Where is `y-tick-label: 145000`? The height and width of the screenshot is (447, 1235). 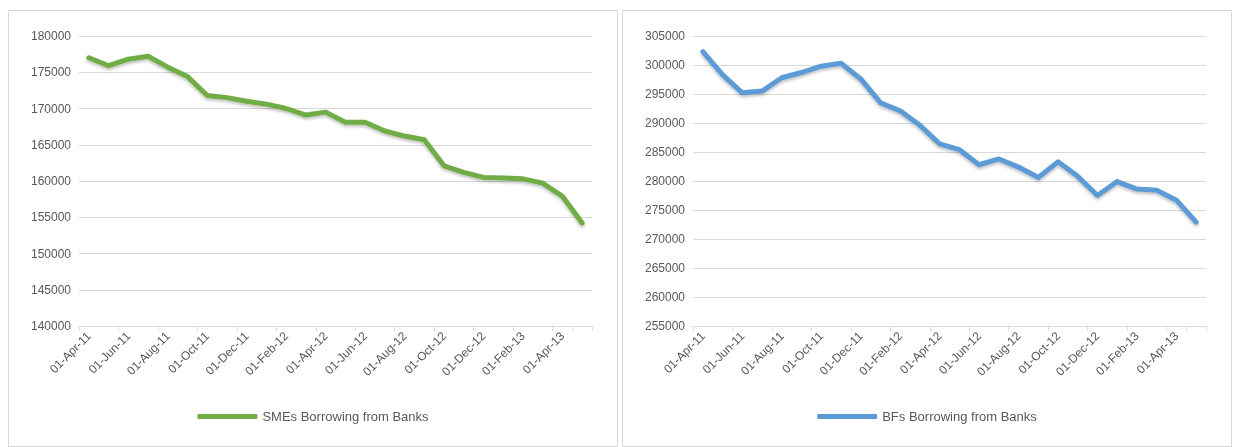
y-tick-label: 145000 is located at coordinates (51, 289).